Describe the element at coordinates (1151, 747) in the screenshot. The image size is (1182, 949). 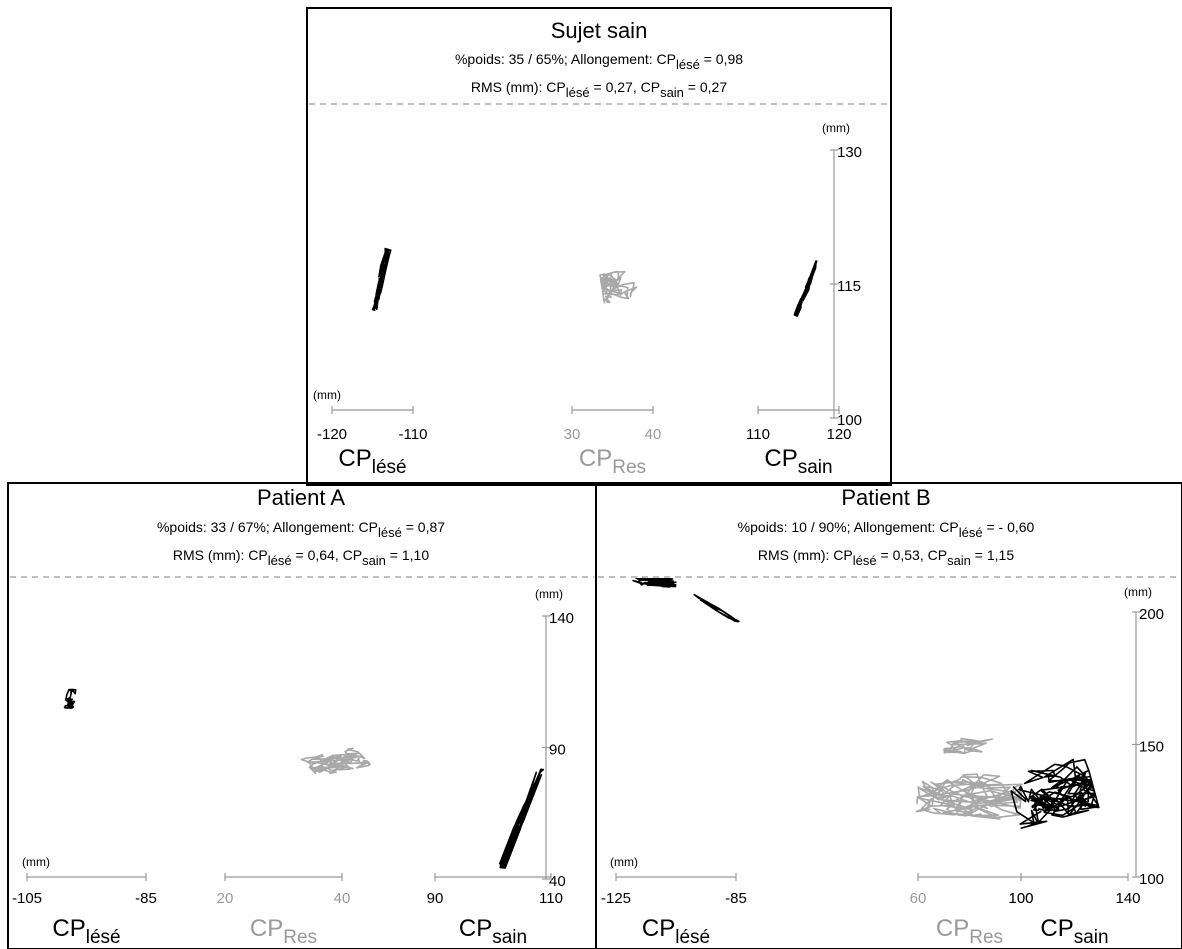
I see `y-tick-label: 150` at that location.